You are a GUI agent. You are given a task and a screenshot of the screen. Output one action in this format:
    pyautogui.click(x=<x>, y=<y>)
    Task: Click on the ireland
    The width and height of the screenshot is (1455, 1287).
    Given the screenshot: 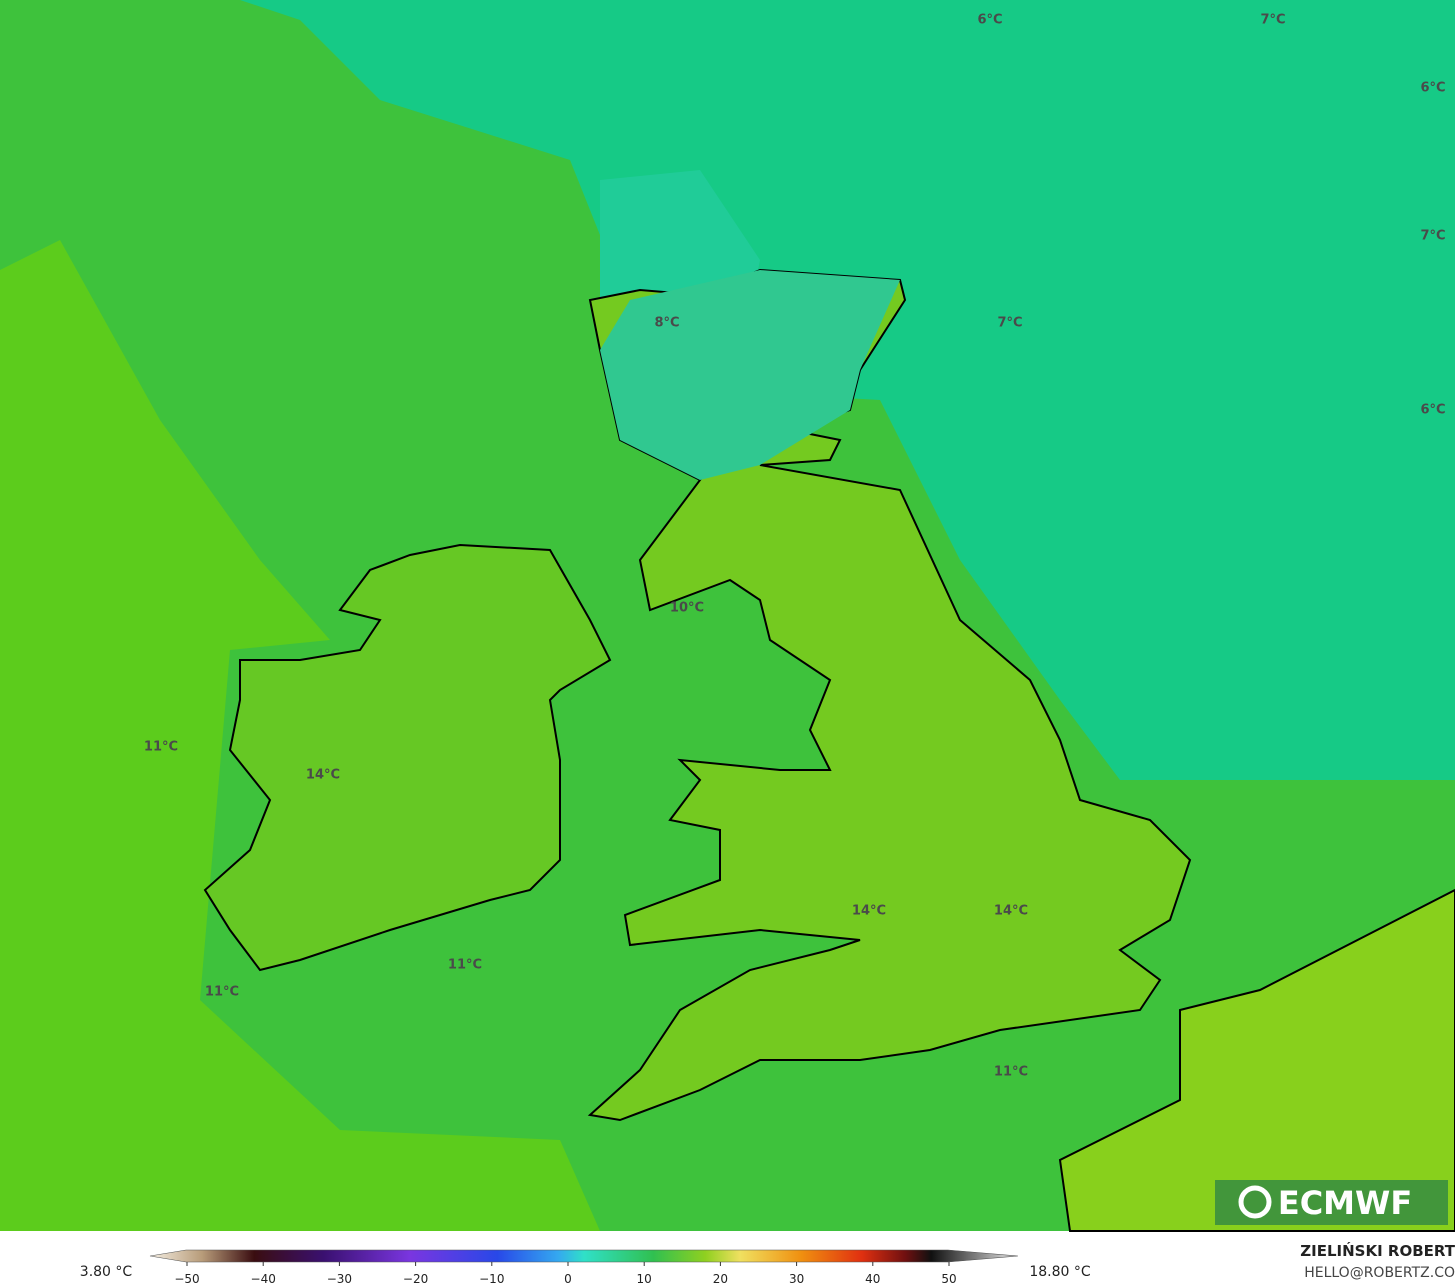 What is the action you would take?
    pyautogui.click(x=407, y=757)
    